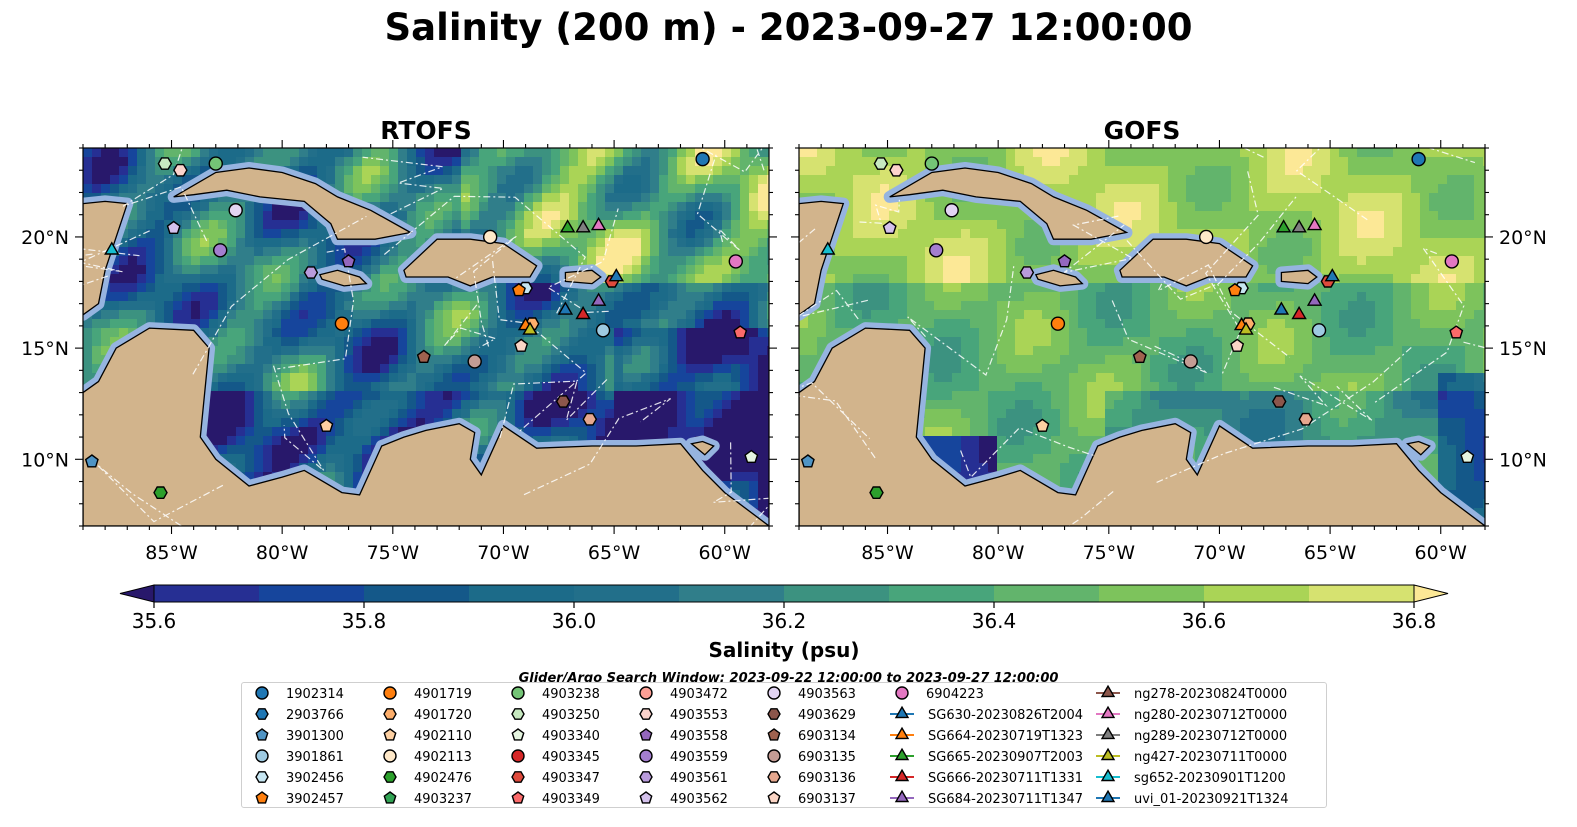 Image resolution: width=1577 pixels, height=827 pixels. I want to click on legend-entry: SG664-20230719T1323, so click(986, 735).